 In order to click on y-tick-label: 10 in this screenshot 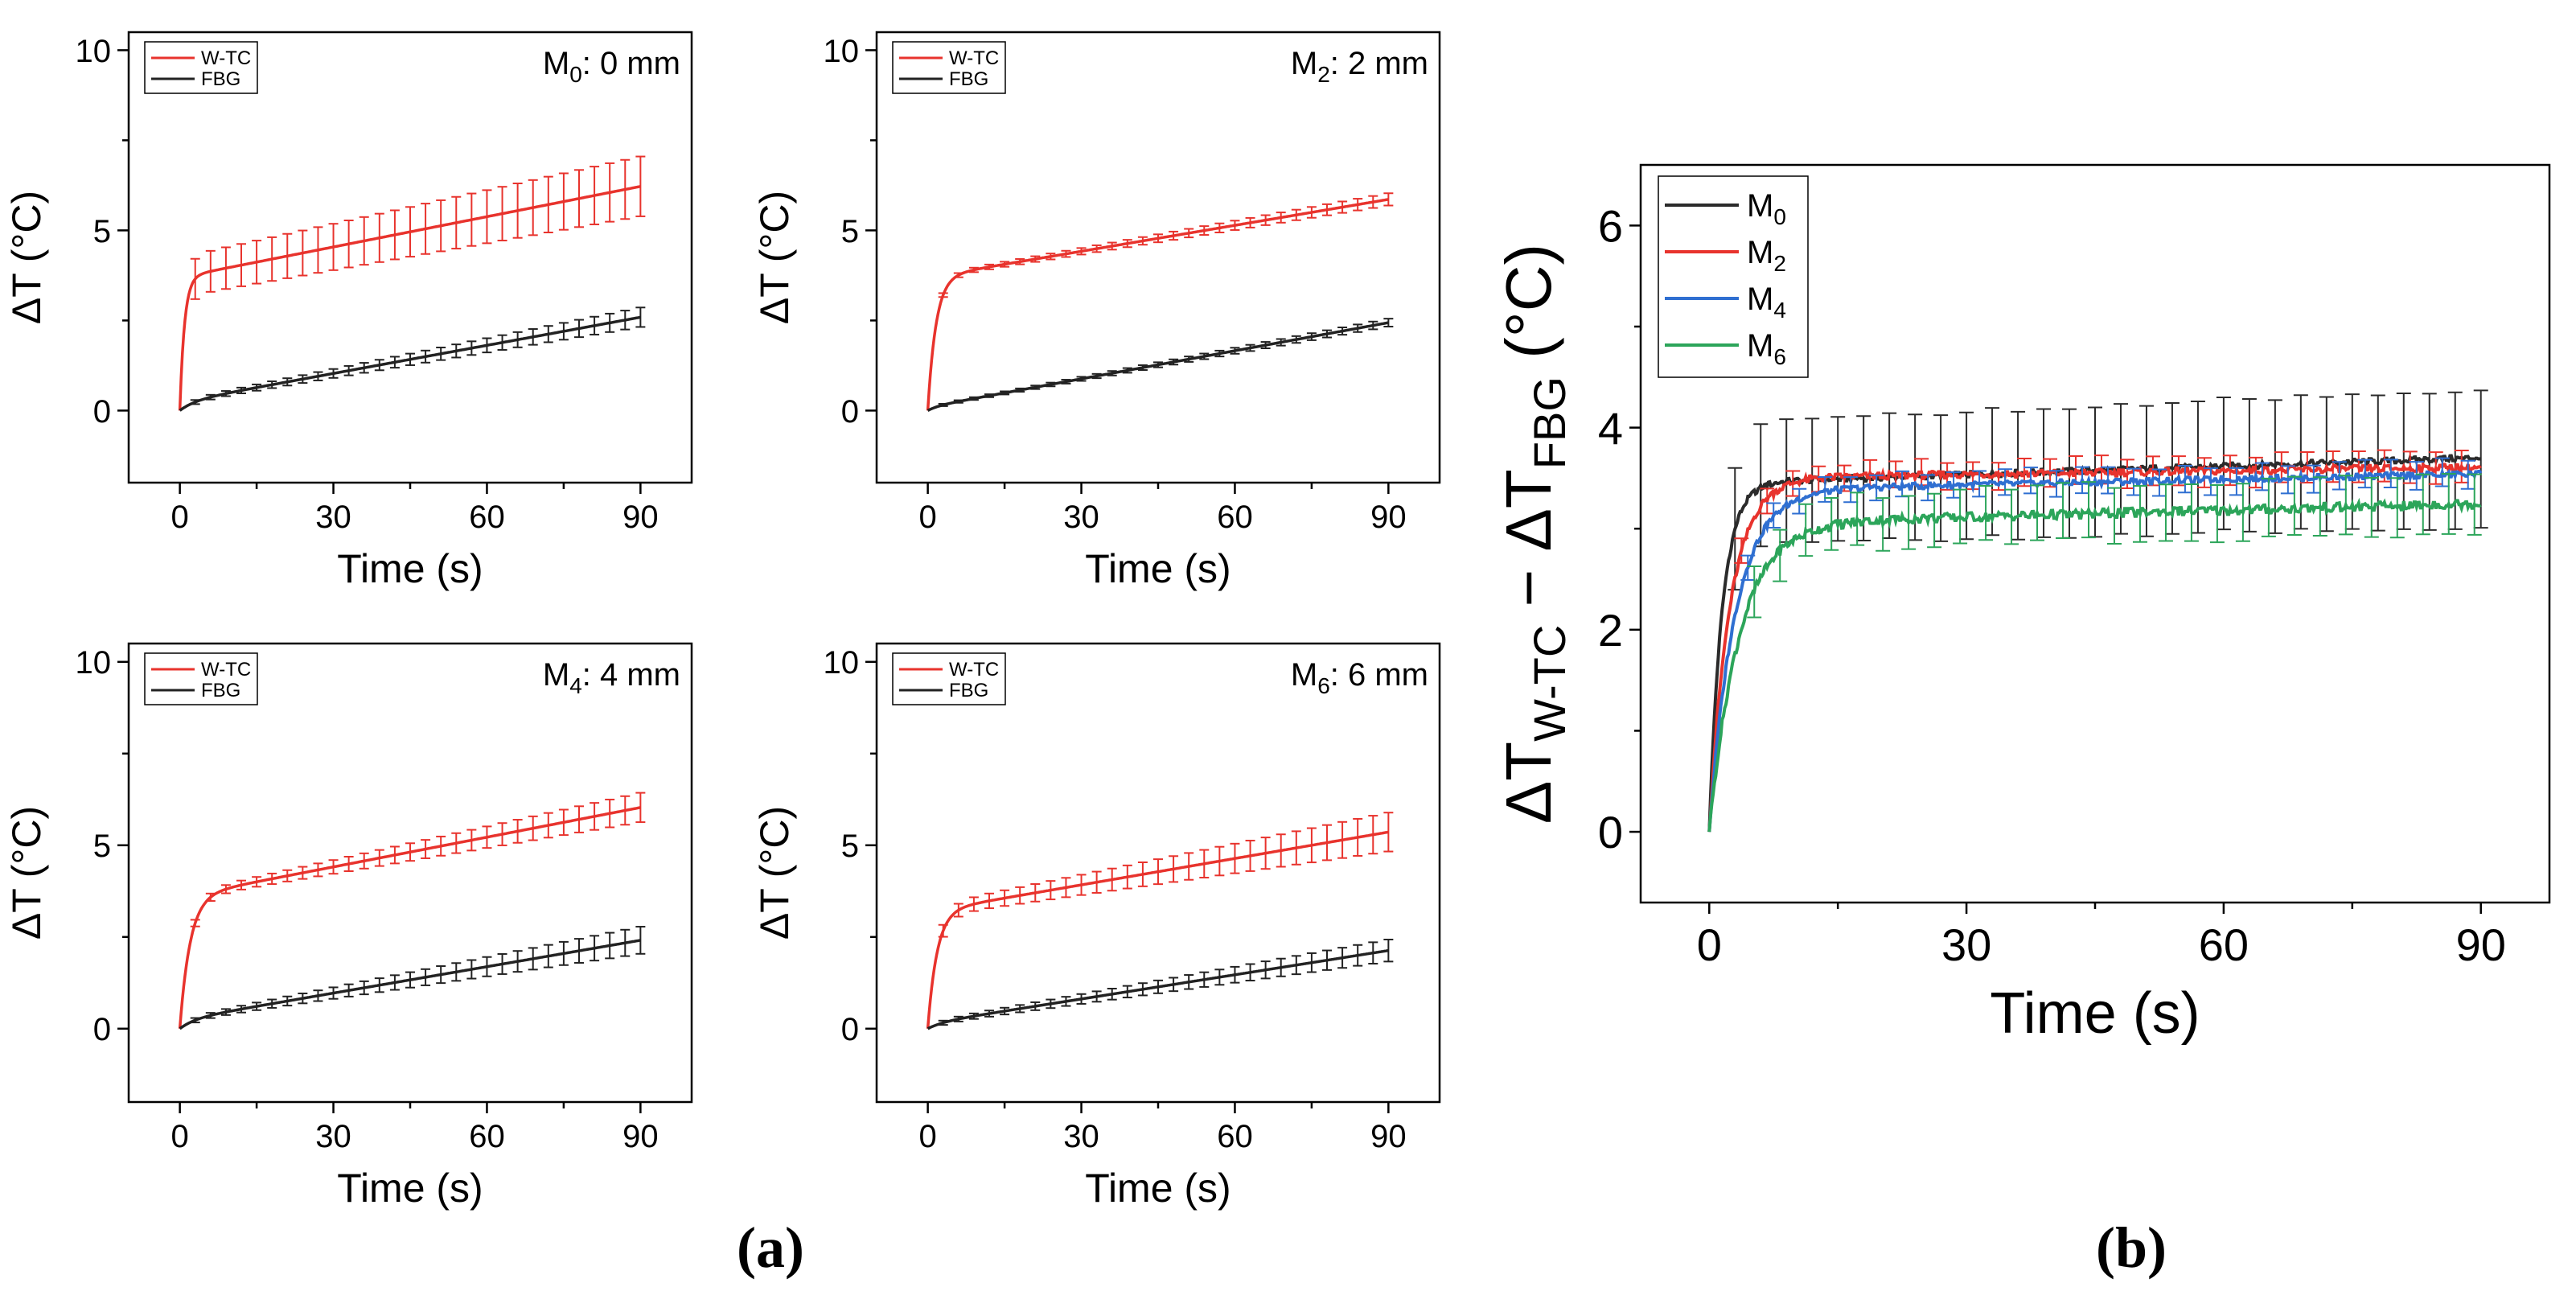, I will do `click(94, 51)`.